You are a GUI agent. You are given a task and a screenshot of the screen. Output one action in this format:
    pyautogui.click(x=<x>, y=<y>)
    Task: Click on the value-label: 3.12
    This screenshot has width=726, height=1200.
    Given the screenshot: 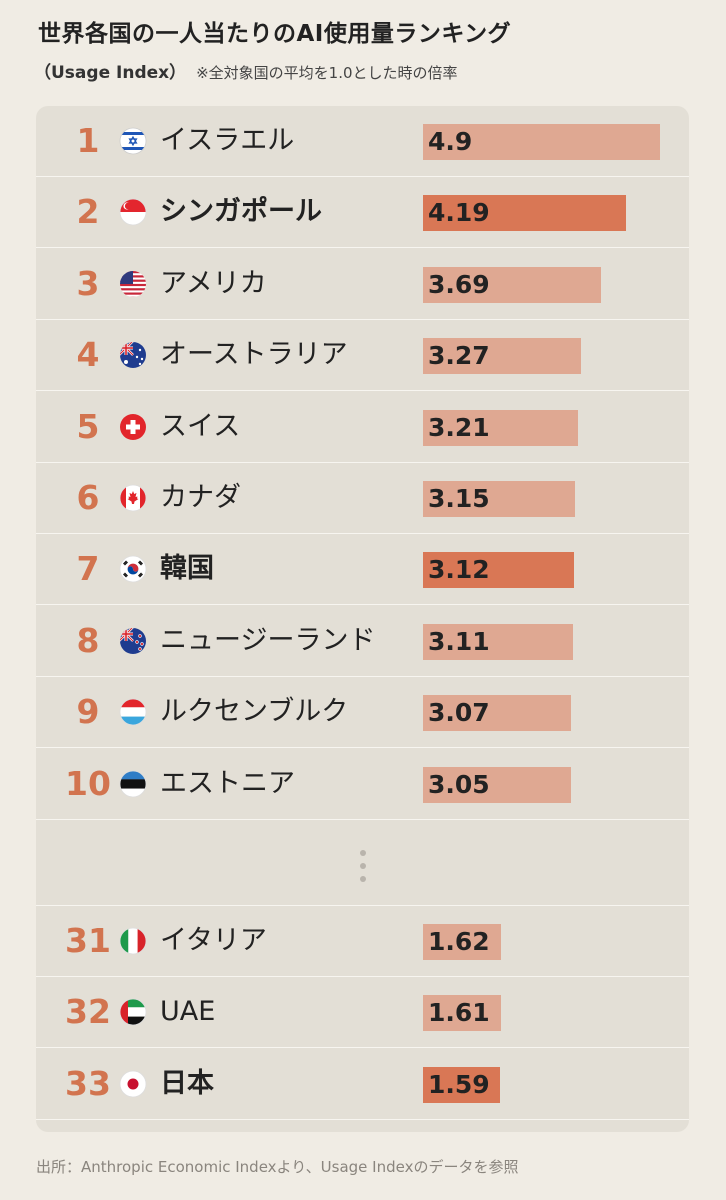 What is the action you would take?
    pyautogui.click(x=459, y=569)
    